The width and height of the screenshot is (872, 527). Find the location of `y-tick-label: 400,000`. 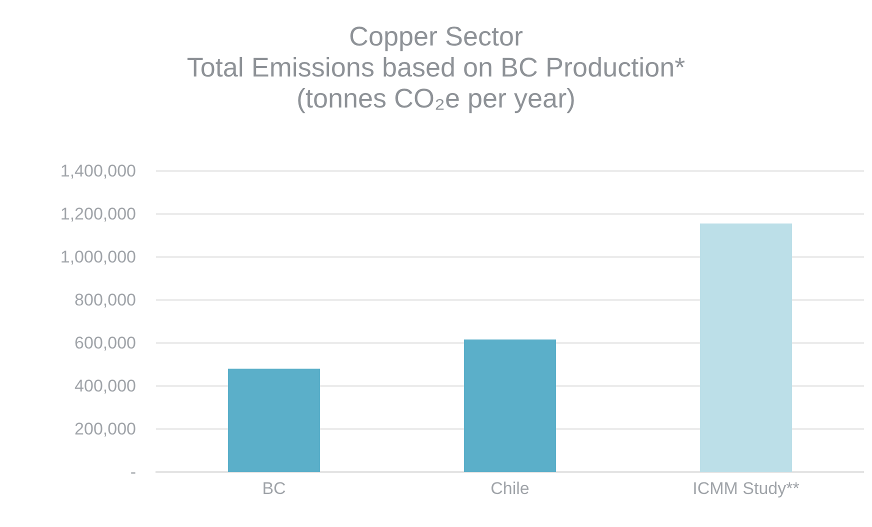

y-tick-label: 400,000 is located at coordinates (105, 386).